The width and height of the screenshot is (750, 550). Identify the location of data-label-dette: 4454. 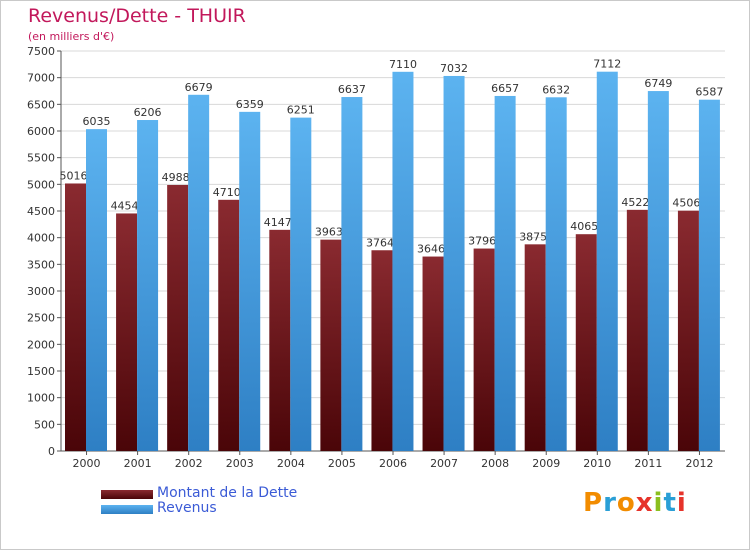
(125, 205).